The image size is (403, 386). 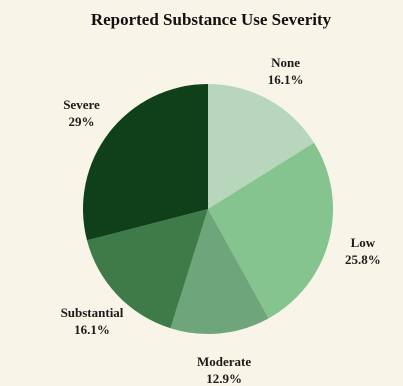 I want to click on slice-label-none: None, so click(x=285, y=62).